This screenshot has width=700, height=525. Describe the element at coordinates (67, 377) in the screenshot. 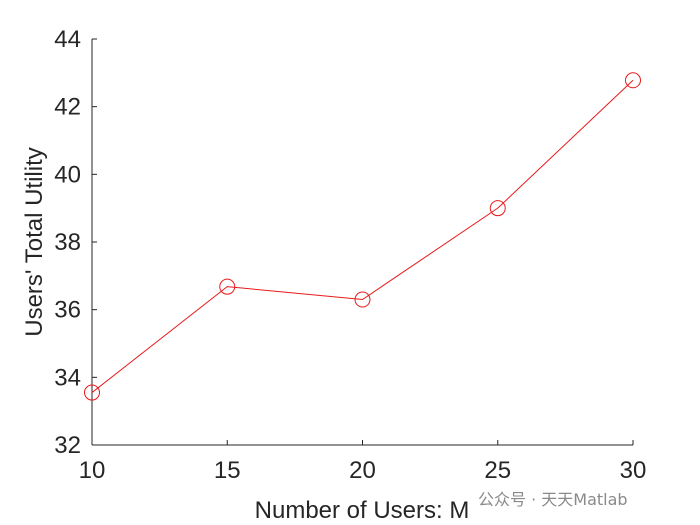

I see `y-tick-label: 34` at that location.